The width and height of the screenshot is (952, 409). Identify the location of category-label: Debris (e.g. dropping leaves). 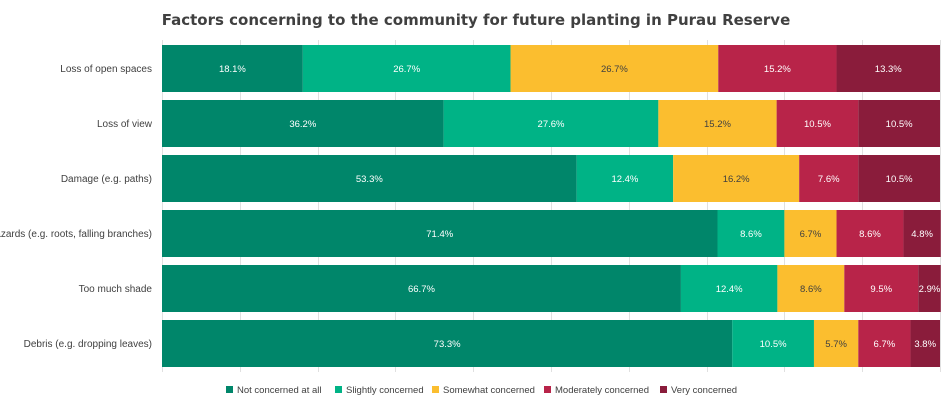
(88, 344).